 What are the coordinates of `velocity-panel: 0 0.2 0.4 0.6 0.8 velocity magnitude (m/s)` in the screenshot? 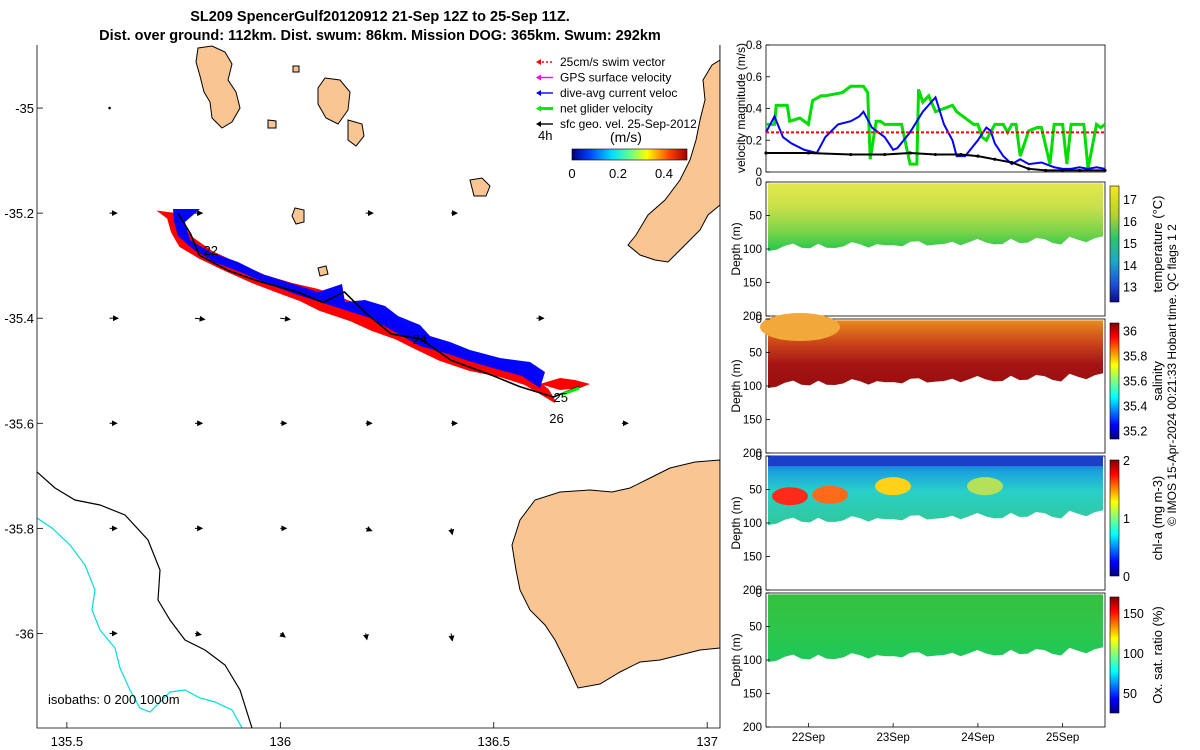 It's located at (920, 109).